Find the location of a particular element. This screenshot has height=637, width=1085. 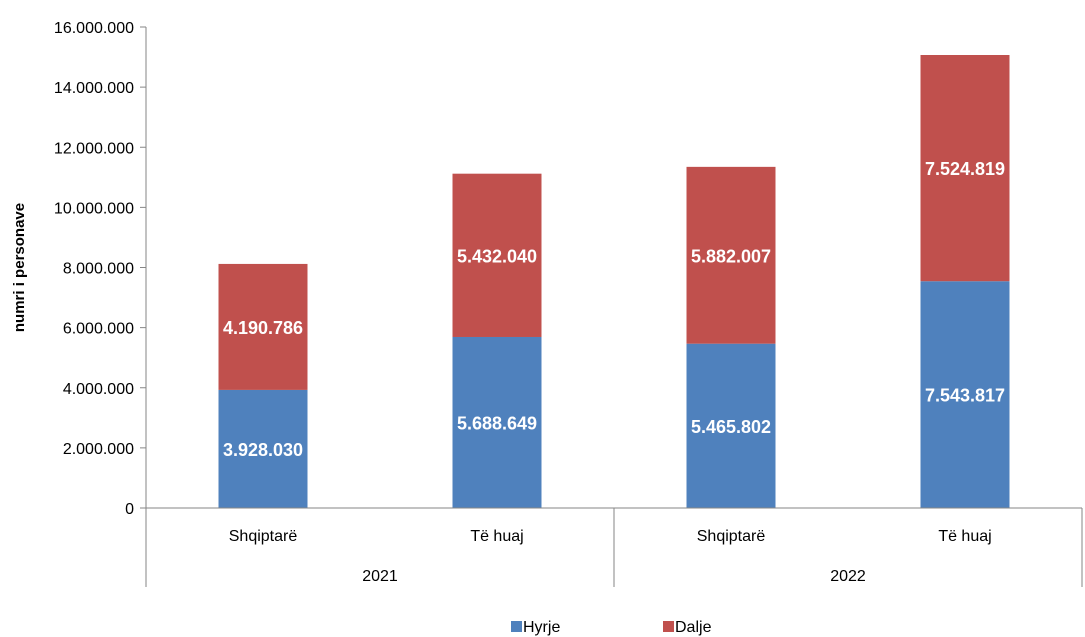

data-label: 7.543.817 is located at coordinates (965, 396).